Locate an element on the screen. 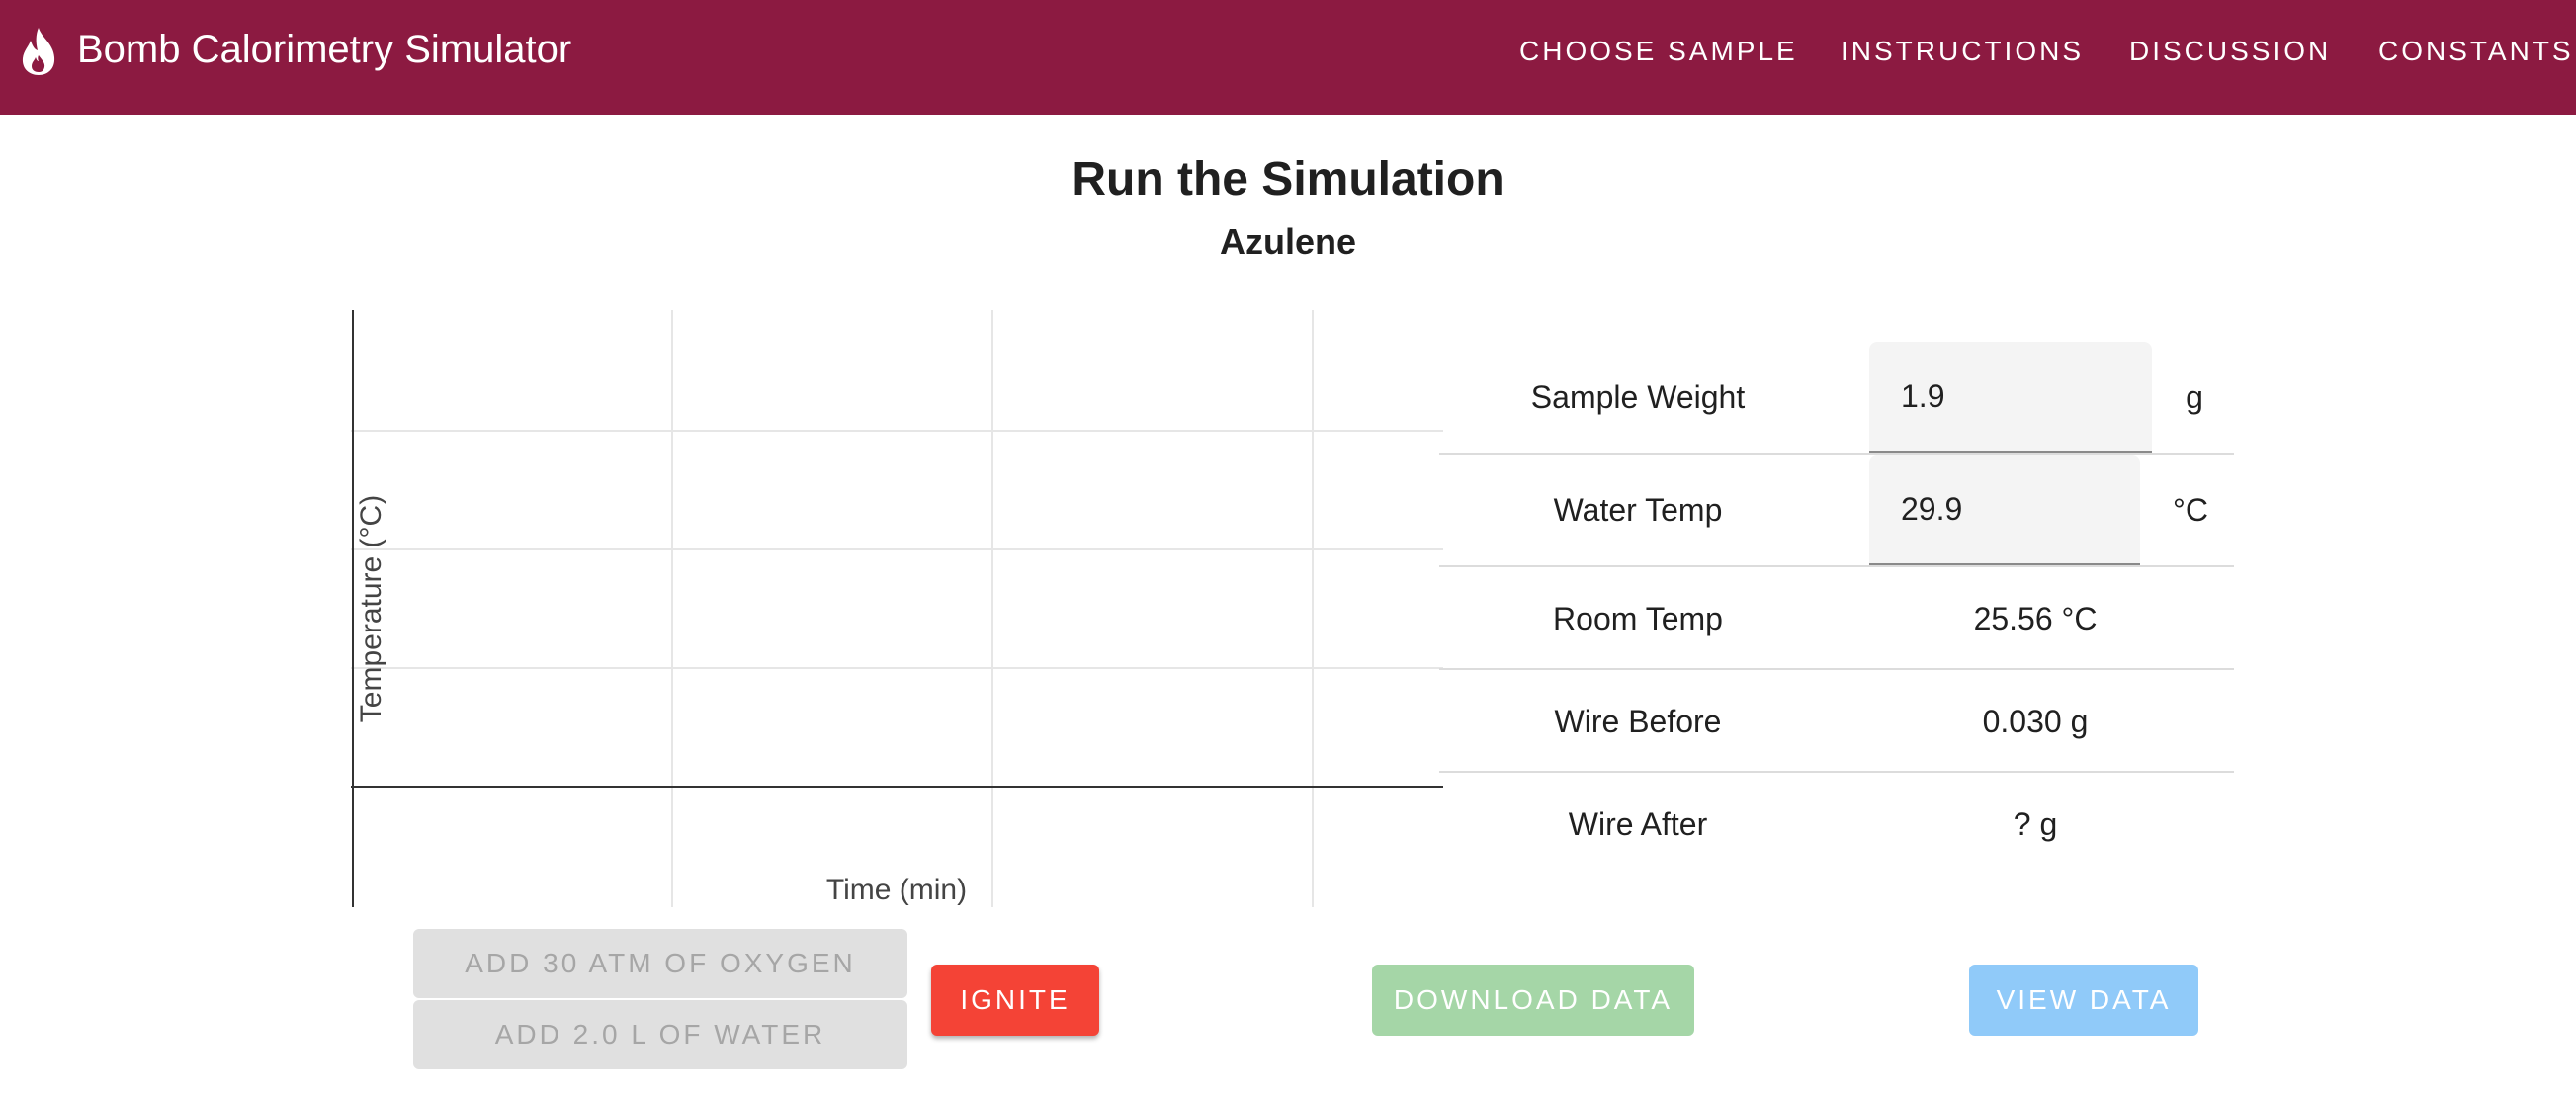 The width and height of the screenshot is (2576, 1093). y-axis-label: Temperature (°C) is located at coordinates (371, 608).